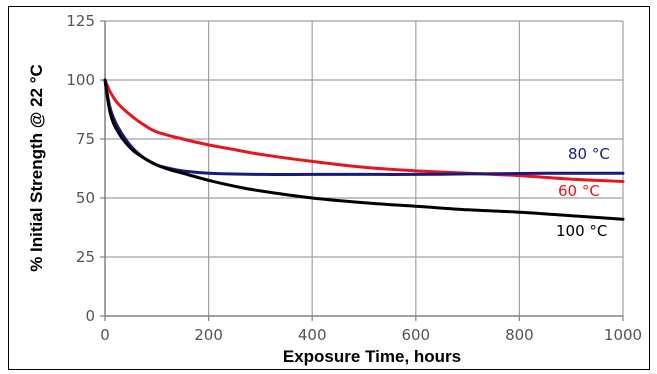 This screenshot has height=374, width=657. Describe the element at coordinates (90, 316) in the screenshot. I see `y-tick-label: 0` at that location.